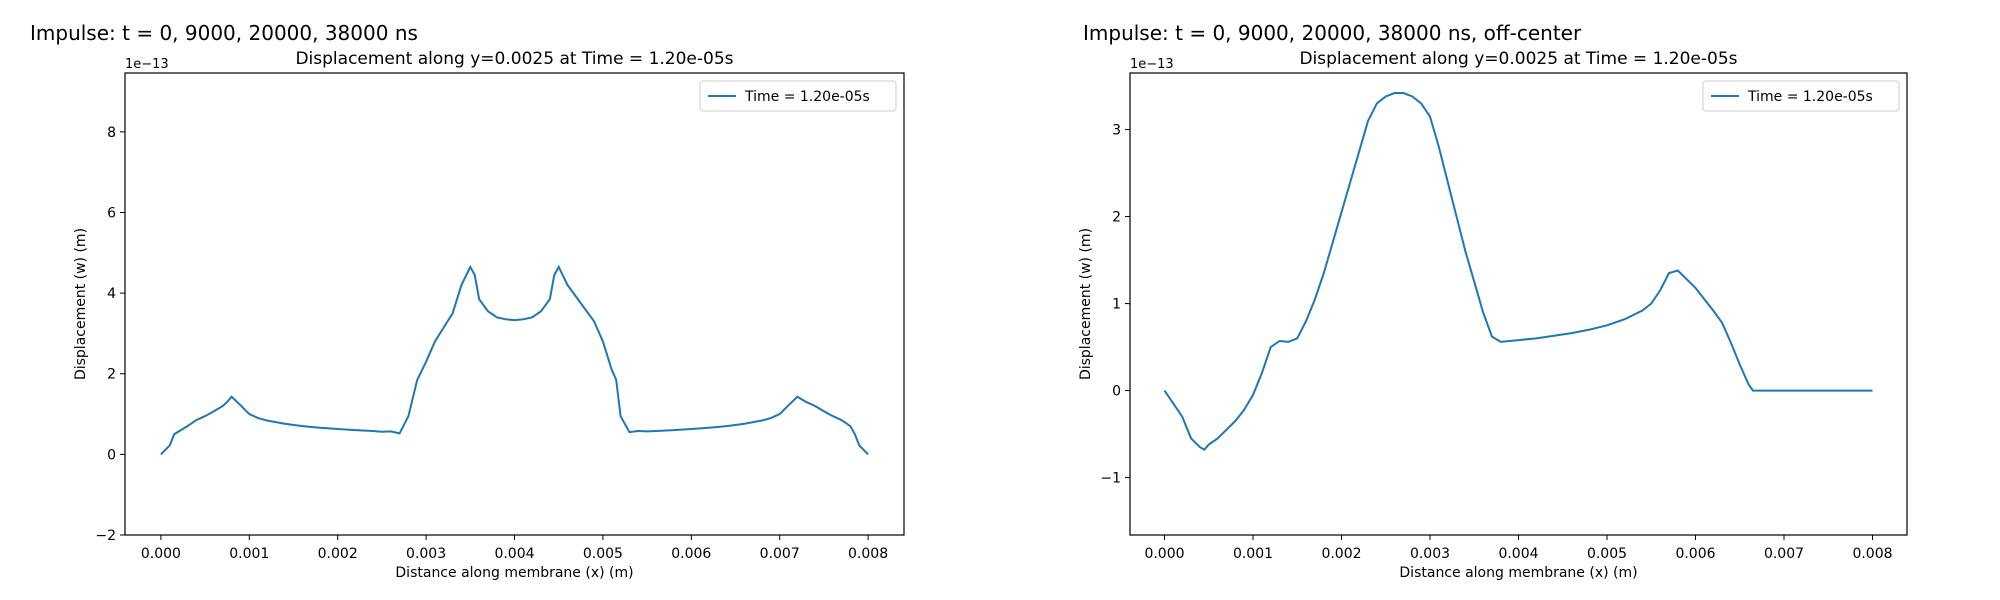  Describe the element at coordinates (224, 33) in the screenshot. I see `heading: Impulse: t = 0, 9000, 20000, 38000 ns` at that location.